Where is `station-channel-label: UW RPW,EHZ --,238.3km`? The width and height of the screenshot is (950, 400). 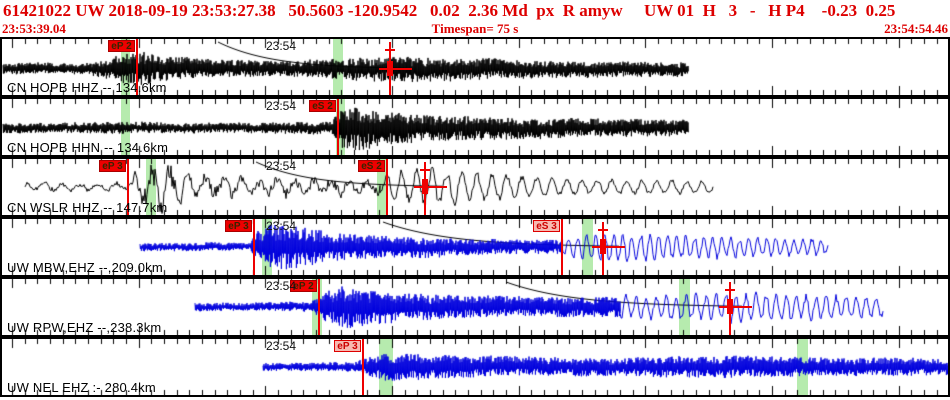
station-channel-label: UW RPW,EHZ --,238.3km is located at coordinates (84, 327).